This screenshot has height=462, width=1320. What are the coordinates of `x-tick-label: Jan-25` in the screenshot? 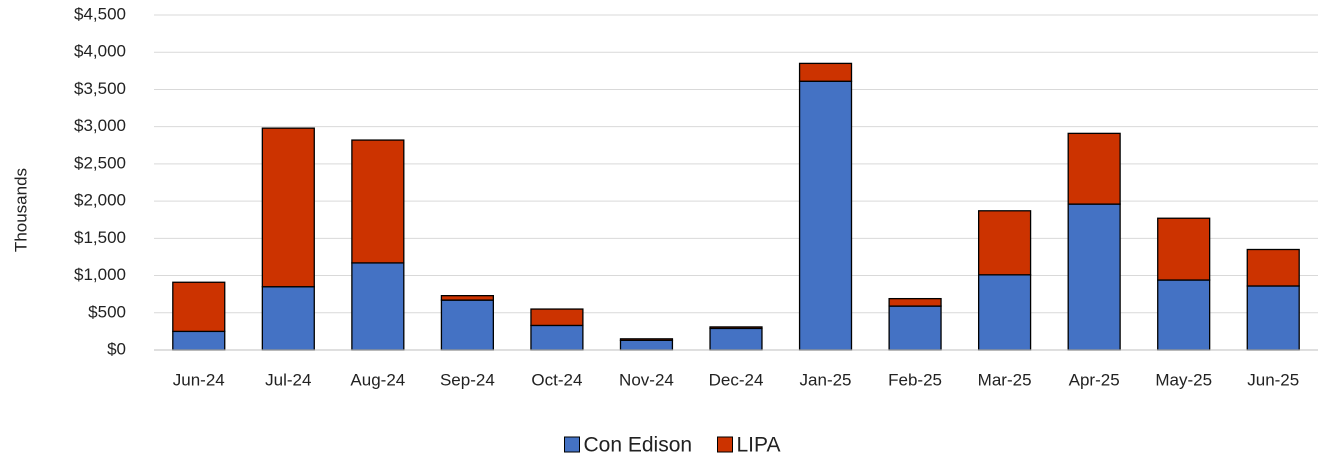 It's located at (826, 379).